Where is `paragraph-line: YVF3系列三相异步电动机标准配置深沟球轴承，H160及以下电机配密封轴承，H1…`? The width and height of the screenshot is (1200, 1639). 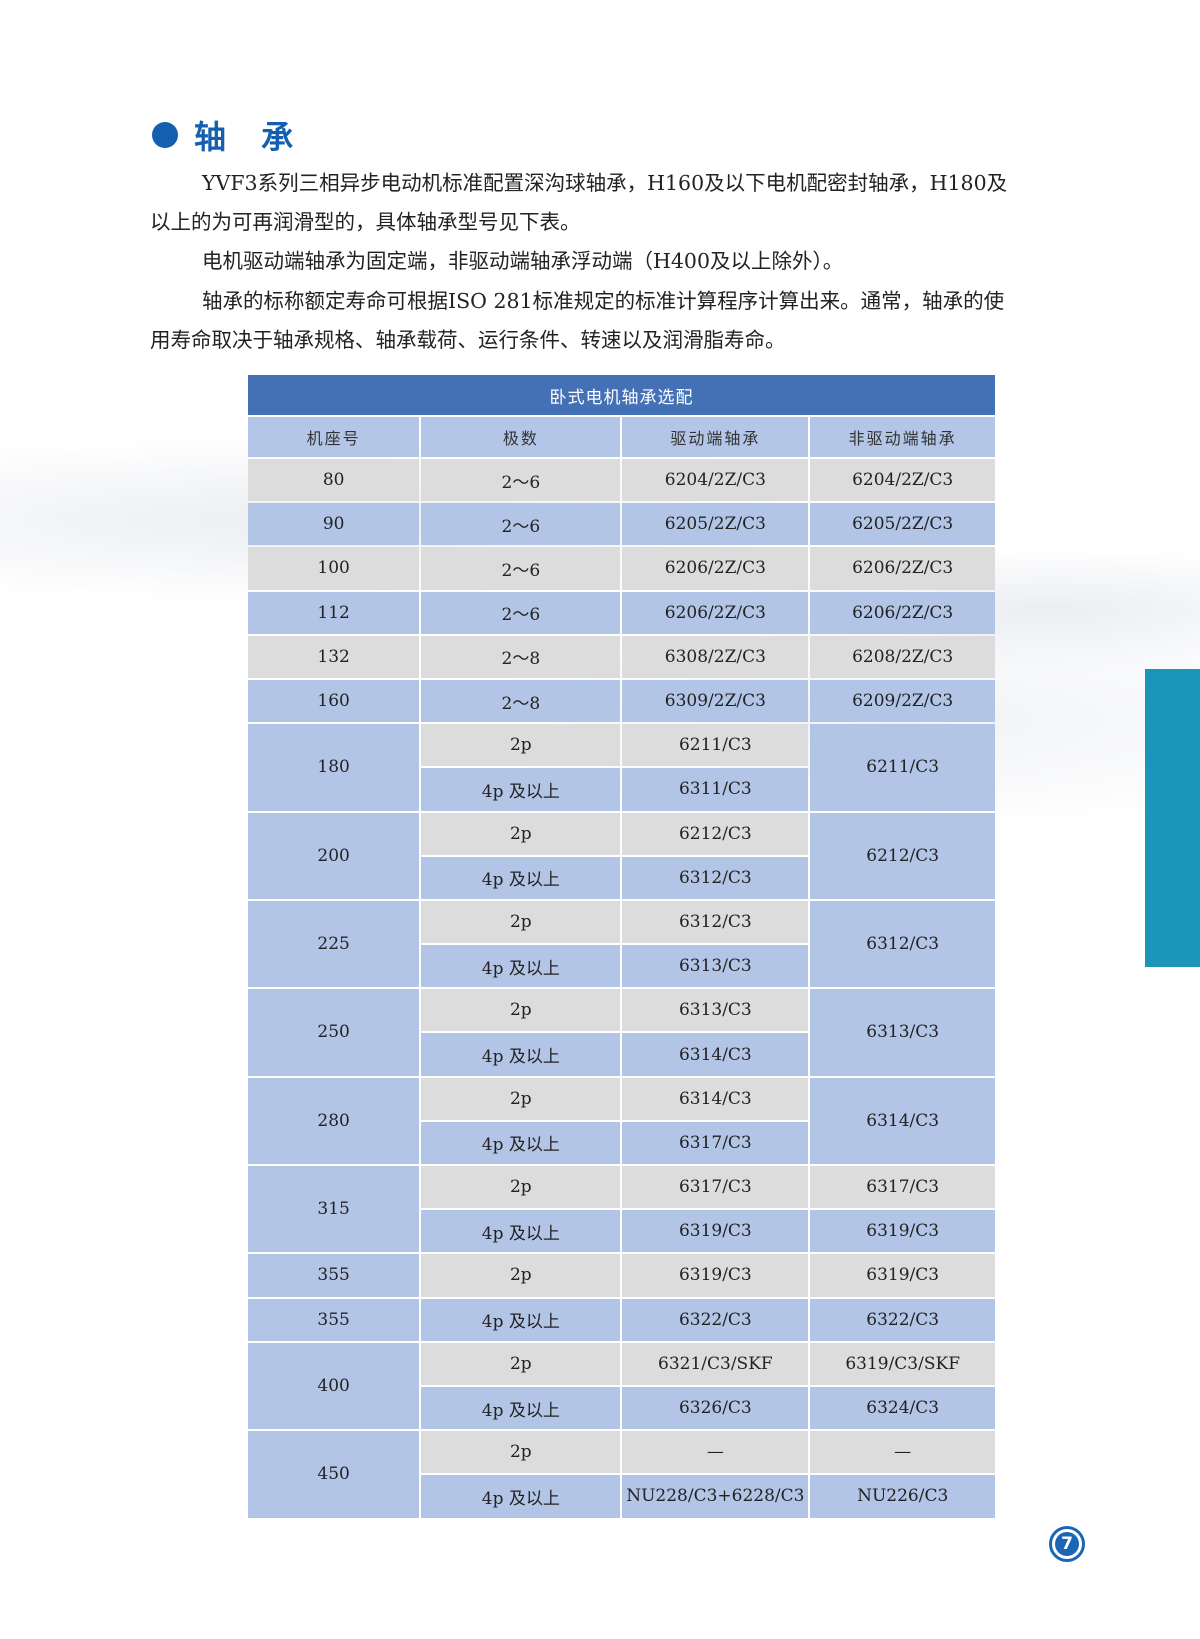
paragraph-line: YVF3系列三相异步电动机标准配置深沟球轴承，H160及以下电机配密封轴承，H1… is located at coordinates (605, 183).